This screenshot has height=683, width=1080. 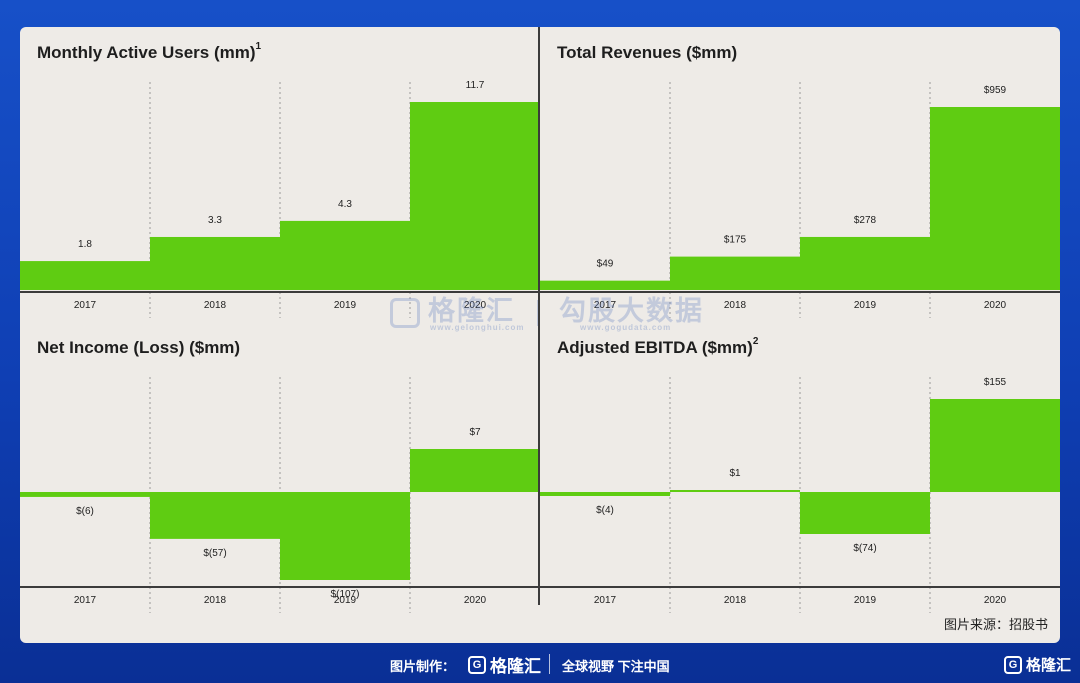 I want to click on footer-slogan: 全球视野 下注中国, so click(x=616, y=666).